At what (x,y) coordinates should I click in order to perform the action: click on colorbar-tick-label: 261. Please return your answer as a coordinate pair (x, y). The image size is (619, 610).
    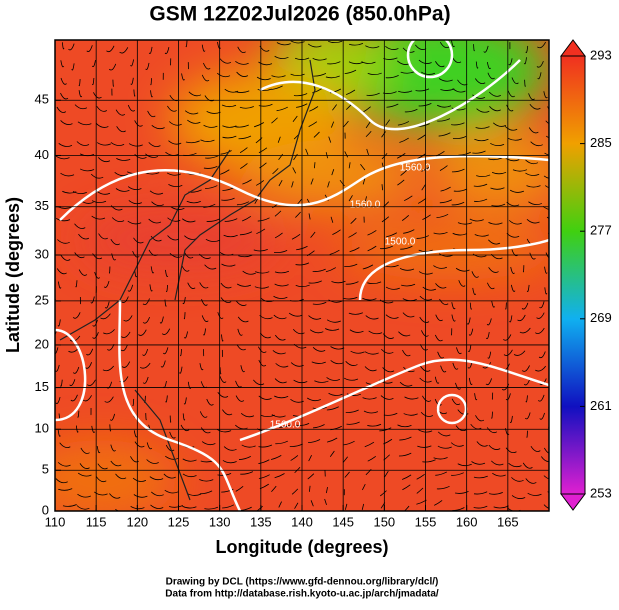
    Looking at the image, I should click on (601, 405).